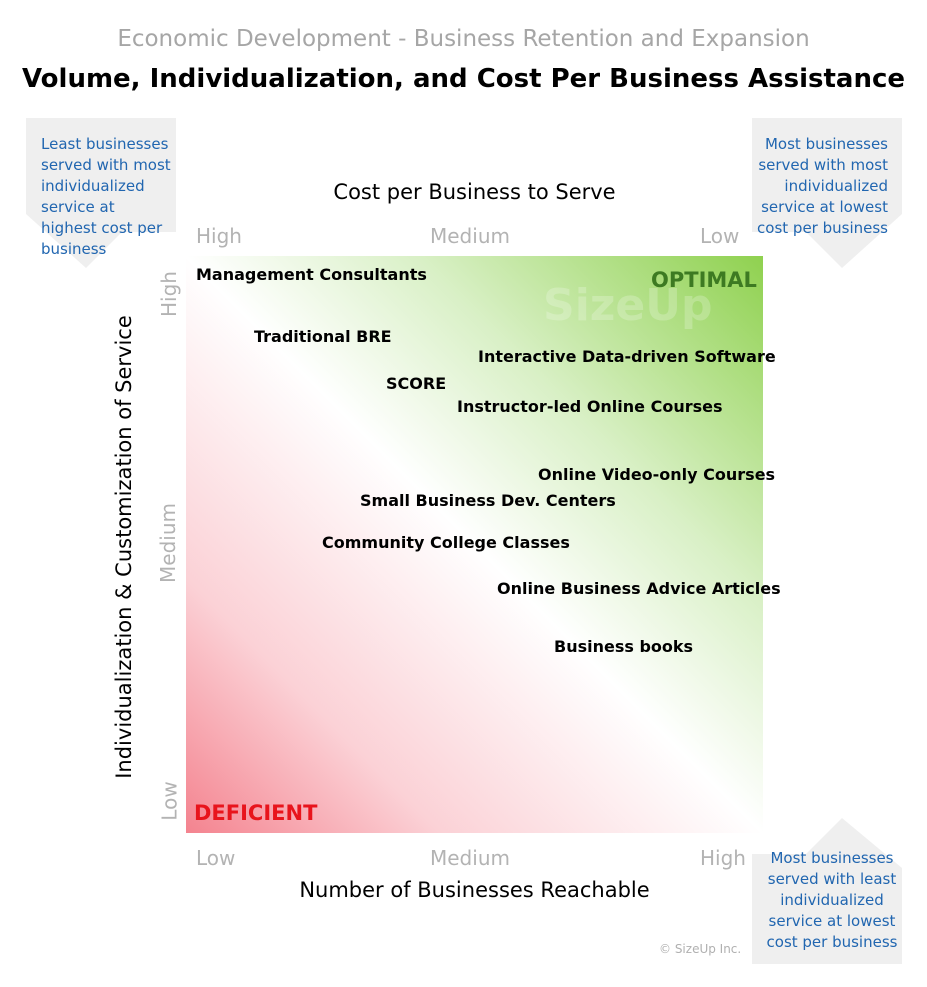 The width and height of the screenshot is (927, 987). What do you see at coordinates (627, 356) in the screenshot?
I see `item-interactive-software: Interactive Data-driven Software` at bounding box center [627, 356].